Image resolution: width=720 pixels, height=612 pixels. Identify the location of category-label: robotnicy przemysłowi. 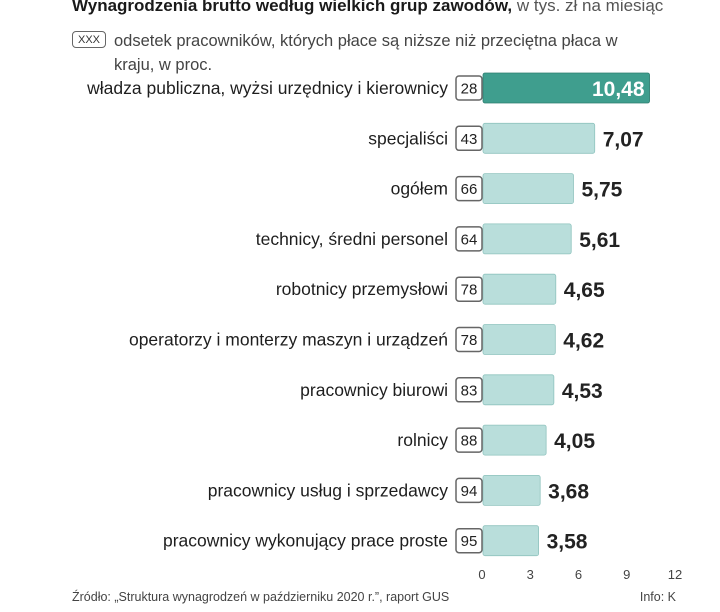
(362, 289).